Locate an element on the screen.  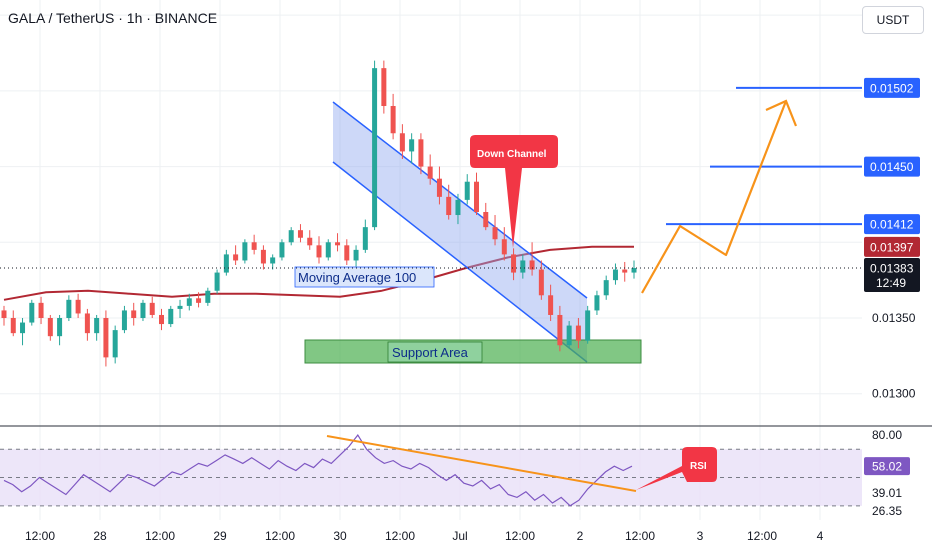
candle-countdown: 12:49 is located at coordinates (891, 283).